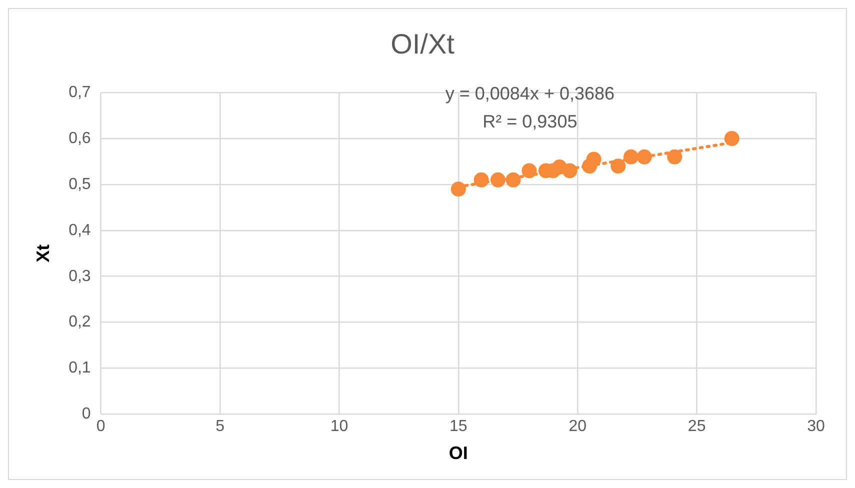  What do you see at coordinates (79, 322) in the screenshot?
I see `y-tick-label: 0,2` at bounding box center [79, 322].